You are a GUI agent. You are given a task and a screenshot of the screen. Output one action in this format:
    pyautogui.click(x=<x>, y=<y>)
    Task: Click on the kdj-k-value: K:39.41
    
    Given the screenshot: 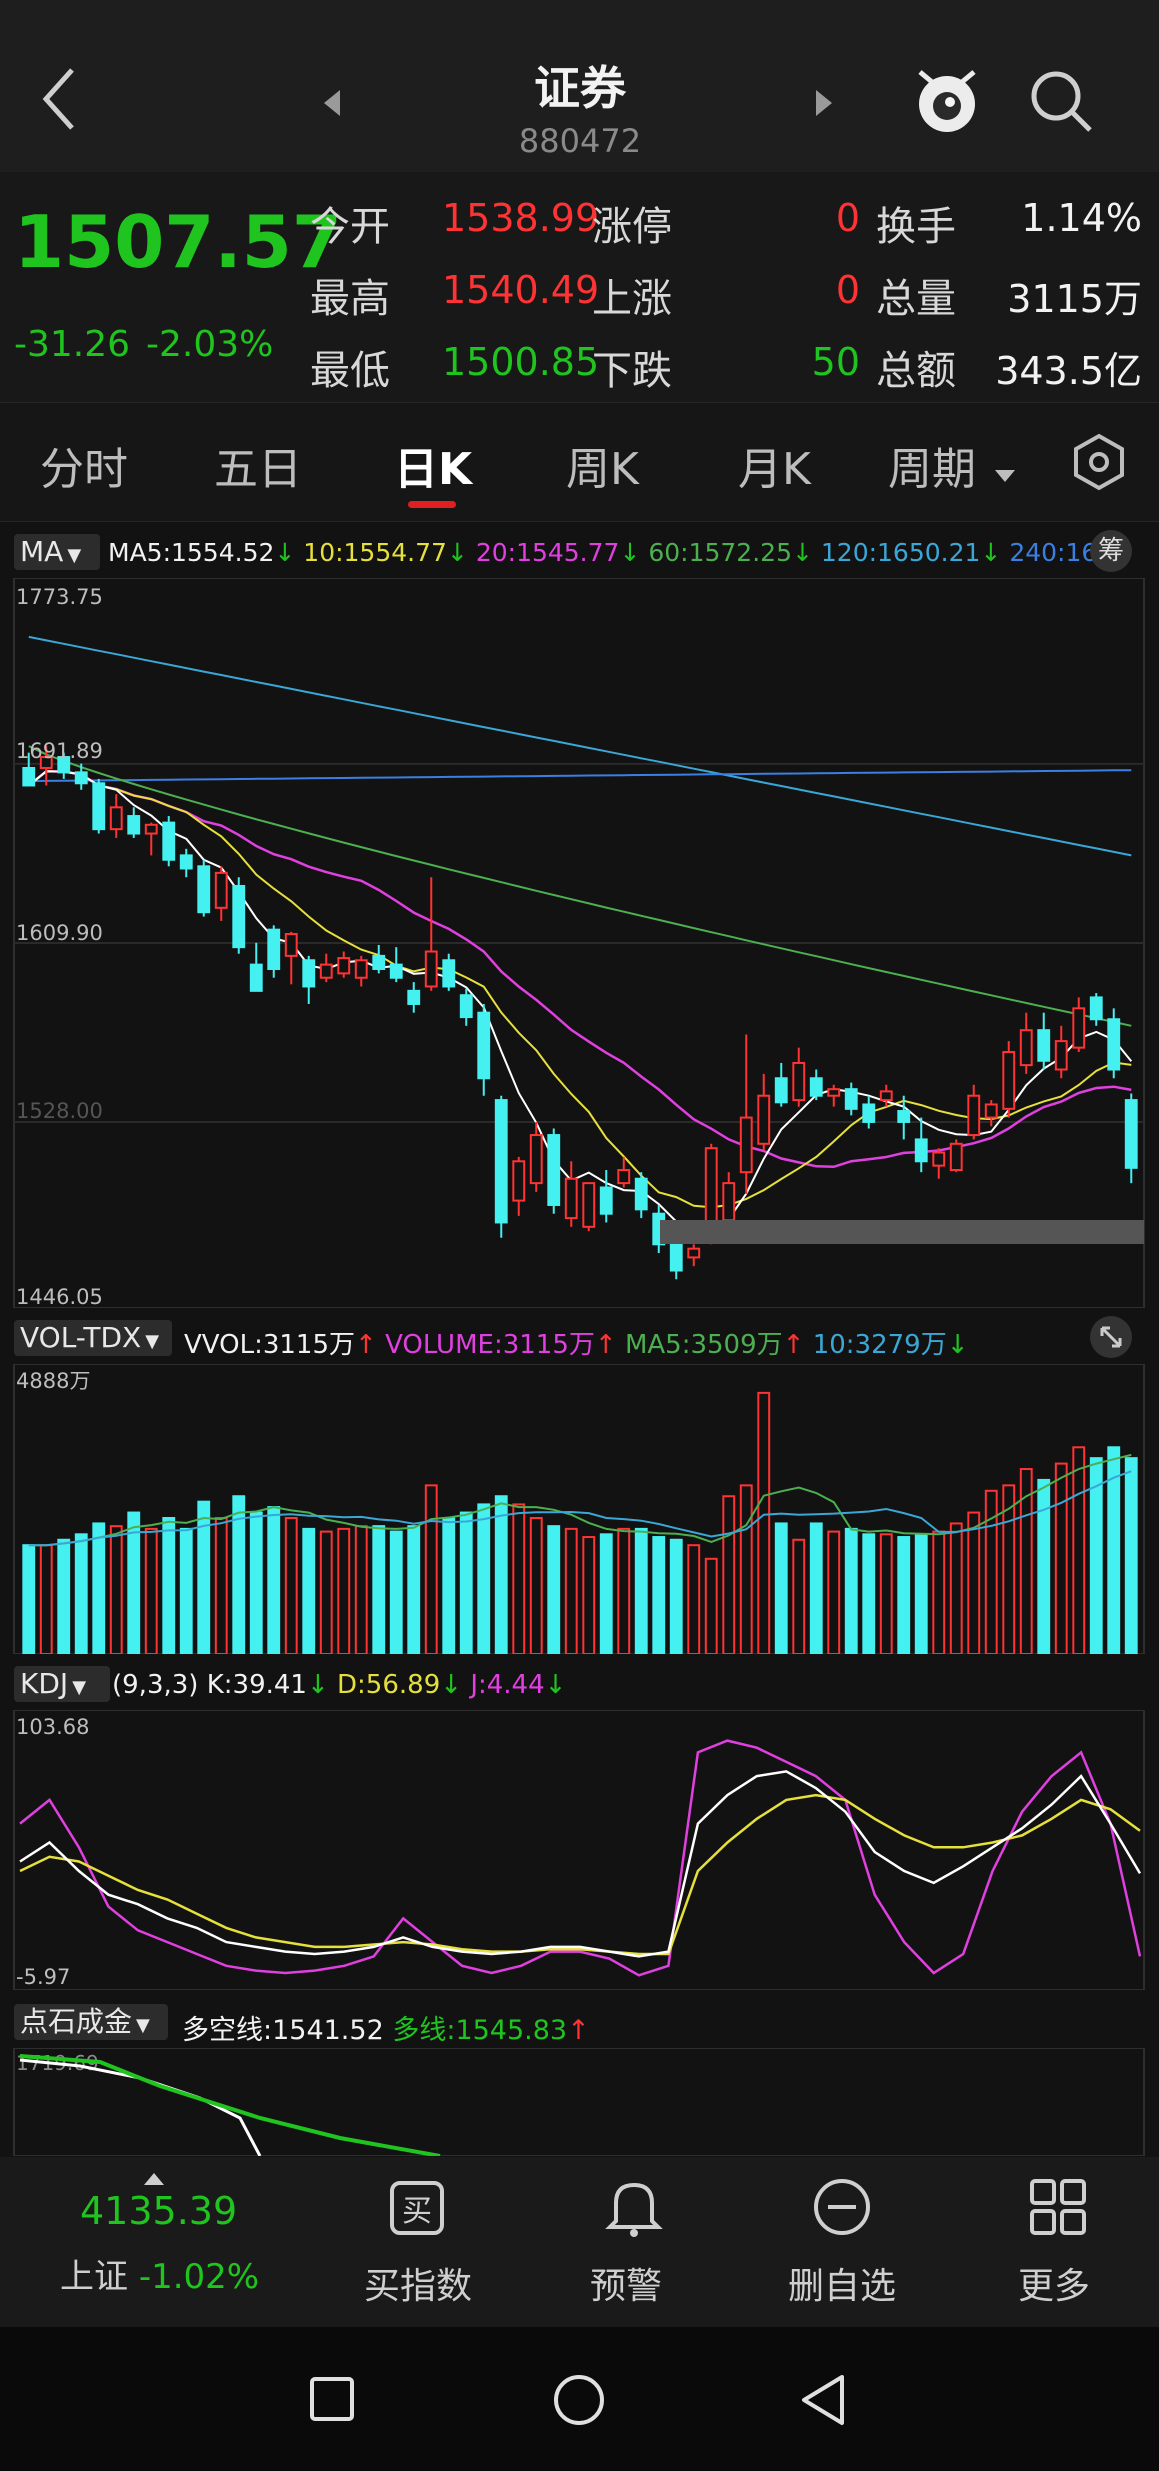 What is the action you would take?
    pyautogui.click(x=256, y=1685)
    